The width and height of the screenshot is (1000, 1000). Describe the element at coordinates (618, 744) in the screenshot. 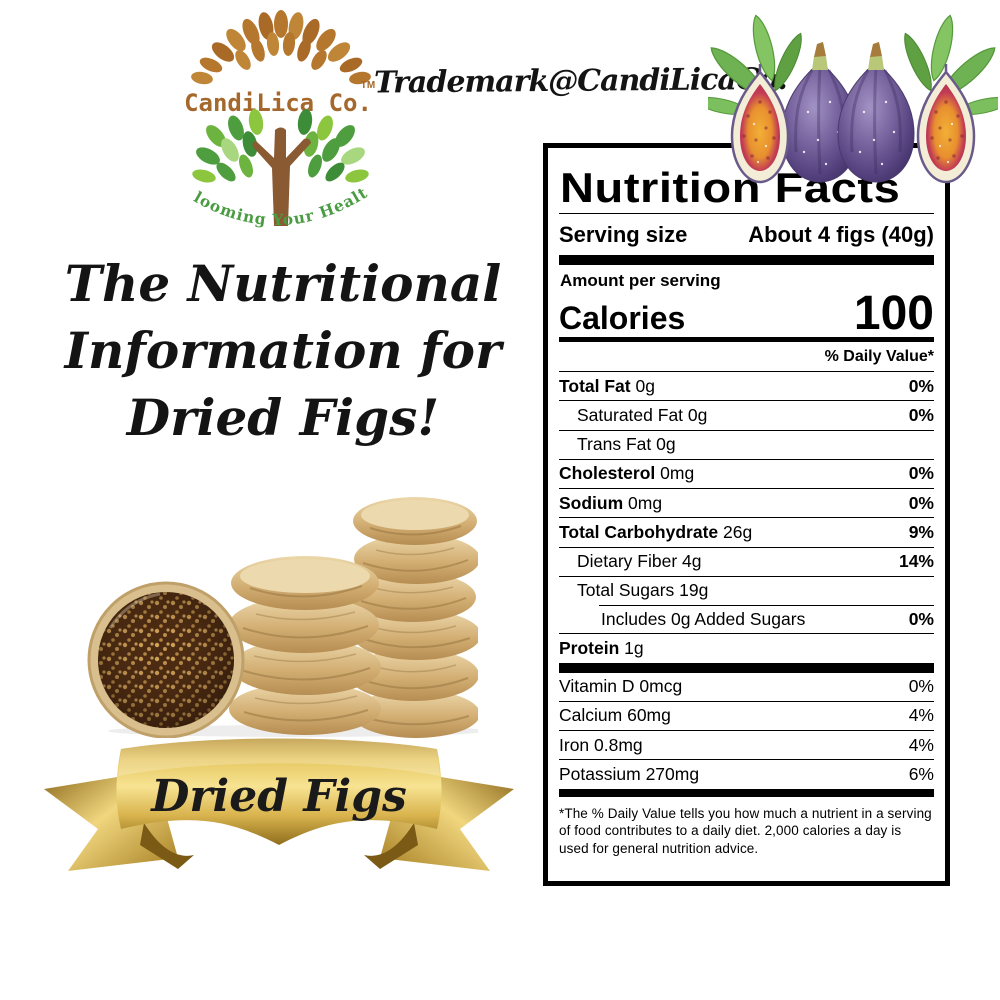

I see `nutrient-amount: 0.8mg` at that location.